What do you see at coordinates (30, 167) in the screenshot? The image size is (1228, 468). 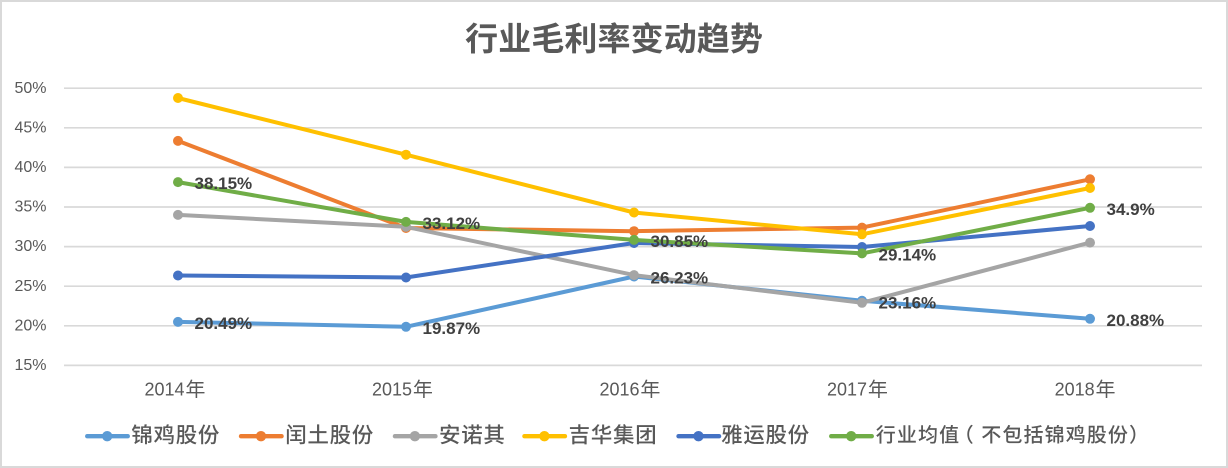 I see `svg-text: 40%` at bounding box center [30, 167].